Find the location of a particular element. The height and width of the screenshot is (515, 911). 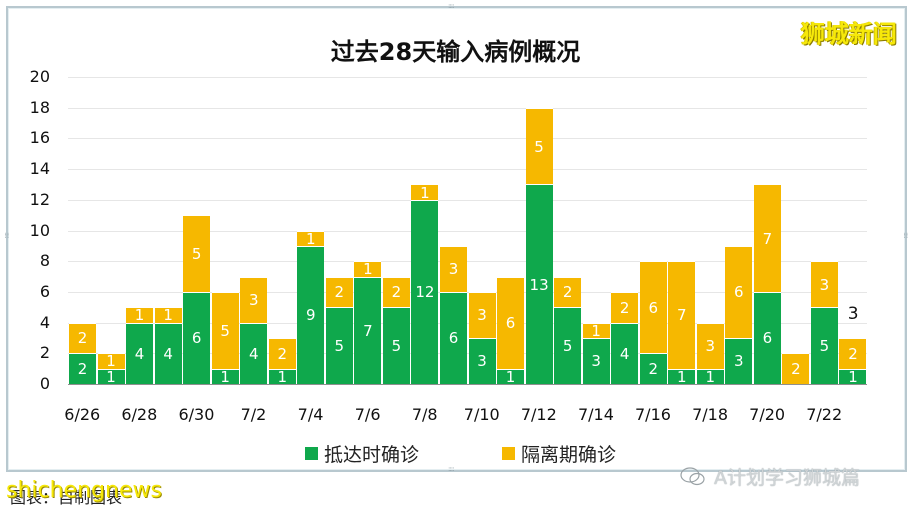

x-tick-label: 7/16 is located at coordinates (653, 414).